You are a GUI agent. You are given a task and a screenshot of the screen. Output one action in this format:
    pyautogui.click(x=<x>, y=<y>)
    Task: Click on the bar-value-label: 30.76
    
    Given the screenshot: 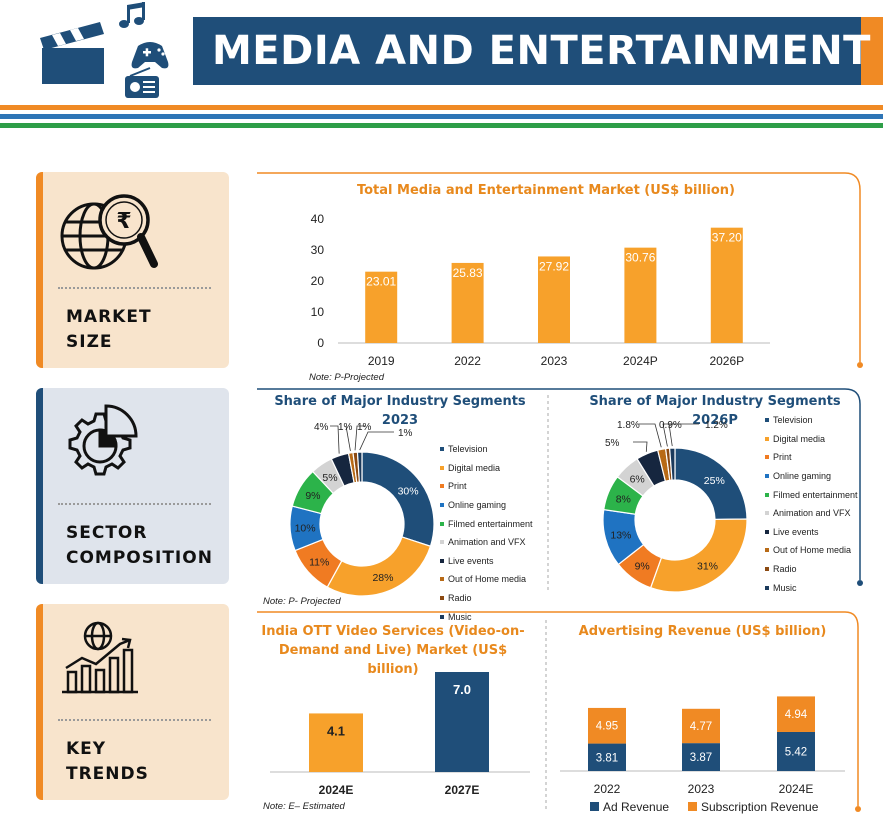 What is the action you would take?
    pyautogui.click(x=640, y=258)
    